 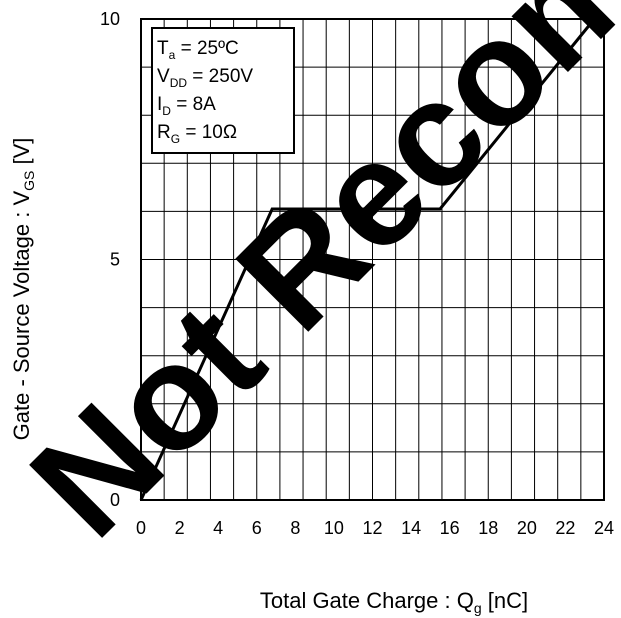 I want to click on condition-line: VDD = 250V, so click(x=205, y=78).